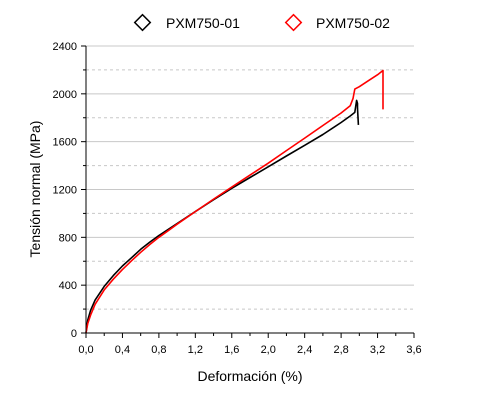  Describe the element at coordinates (122, 350) in the screenshot. I see `x-tick-label: 0,4` at that location.